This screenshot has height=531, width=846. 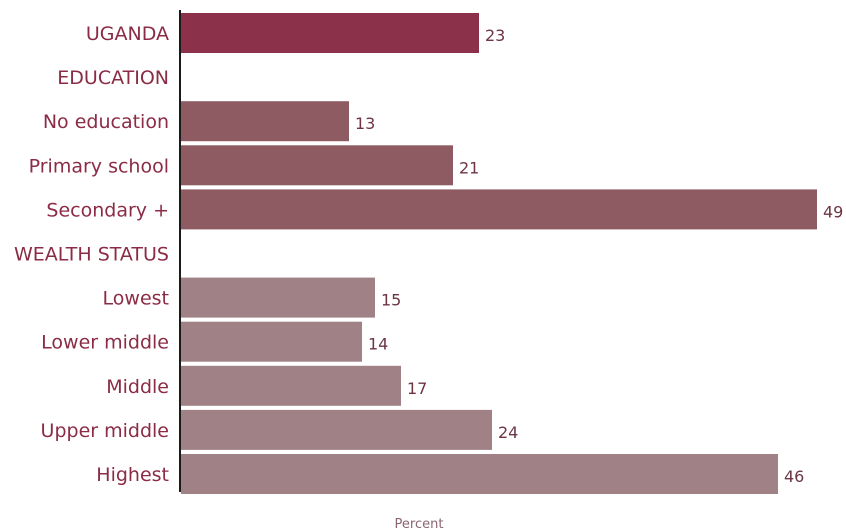 I want to click on data-label: 49, so click(x=833, y=211).